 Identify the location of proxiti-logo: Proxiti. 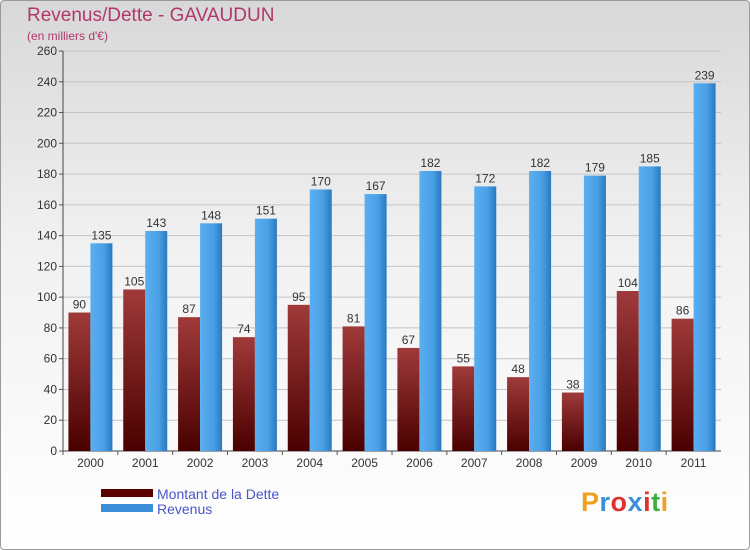
(625, 502).